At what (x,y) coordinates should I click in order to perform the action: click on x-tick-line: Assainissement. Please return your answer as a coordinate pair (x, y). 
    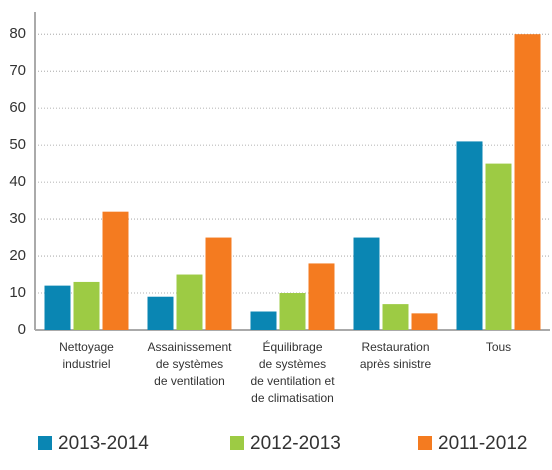
    Looking at the image, I should click on (189, 347).